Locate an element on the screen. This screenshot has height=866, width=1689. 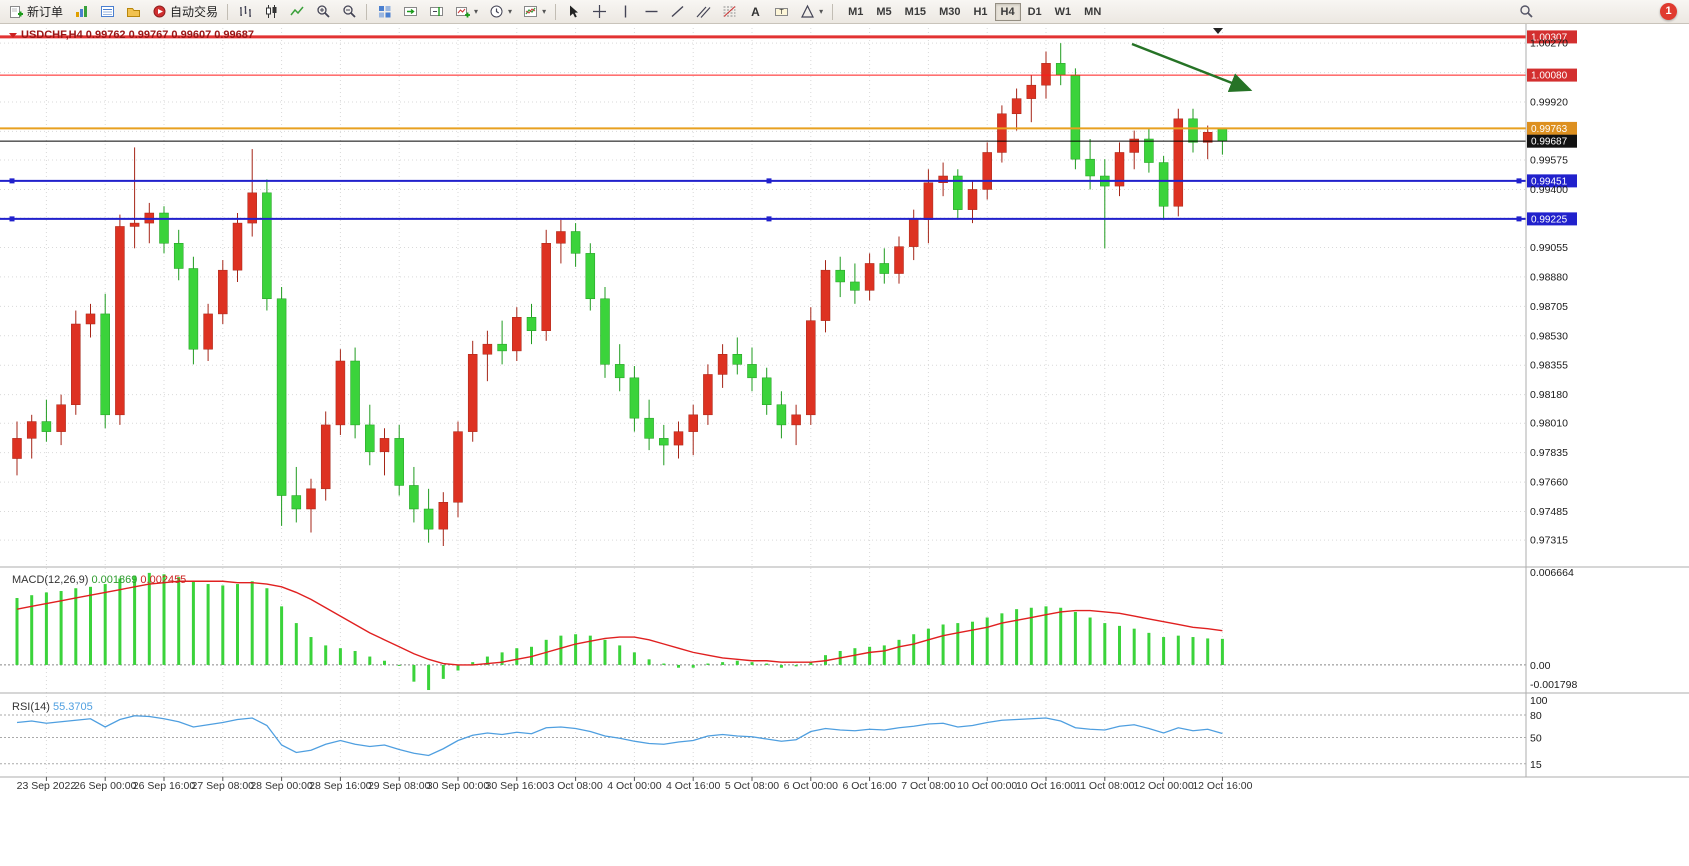
vertical-line-tool-button is located at coordinates (625, 12).